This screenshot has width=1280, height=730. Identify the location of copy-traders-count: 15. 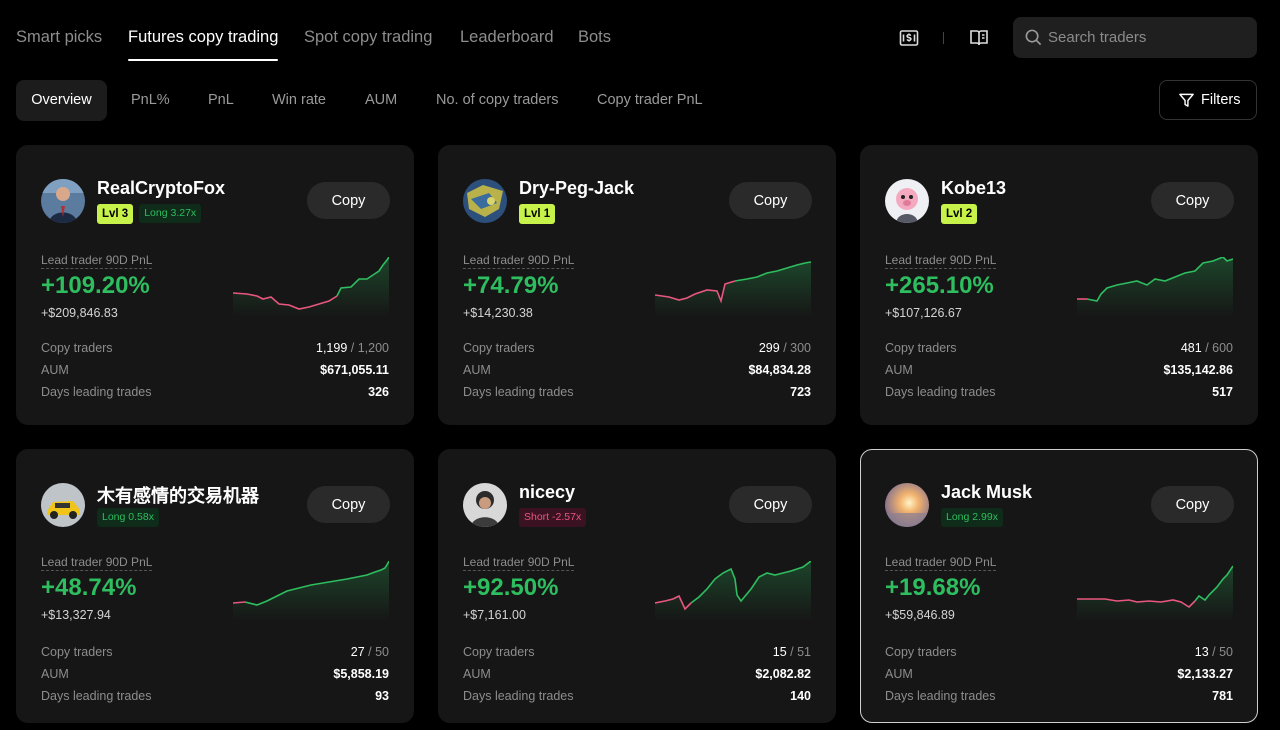
(779, 652).